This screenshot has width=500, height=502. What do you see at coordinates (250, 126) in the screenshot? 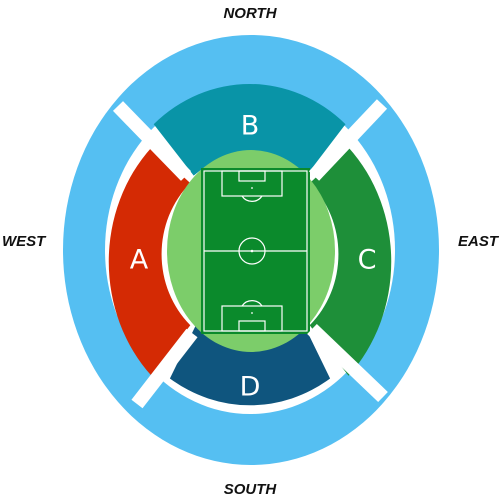
I see `section-b-label: B` at bounding box center [250, 126].